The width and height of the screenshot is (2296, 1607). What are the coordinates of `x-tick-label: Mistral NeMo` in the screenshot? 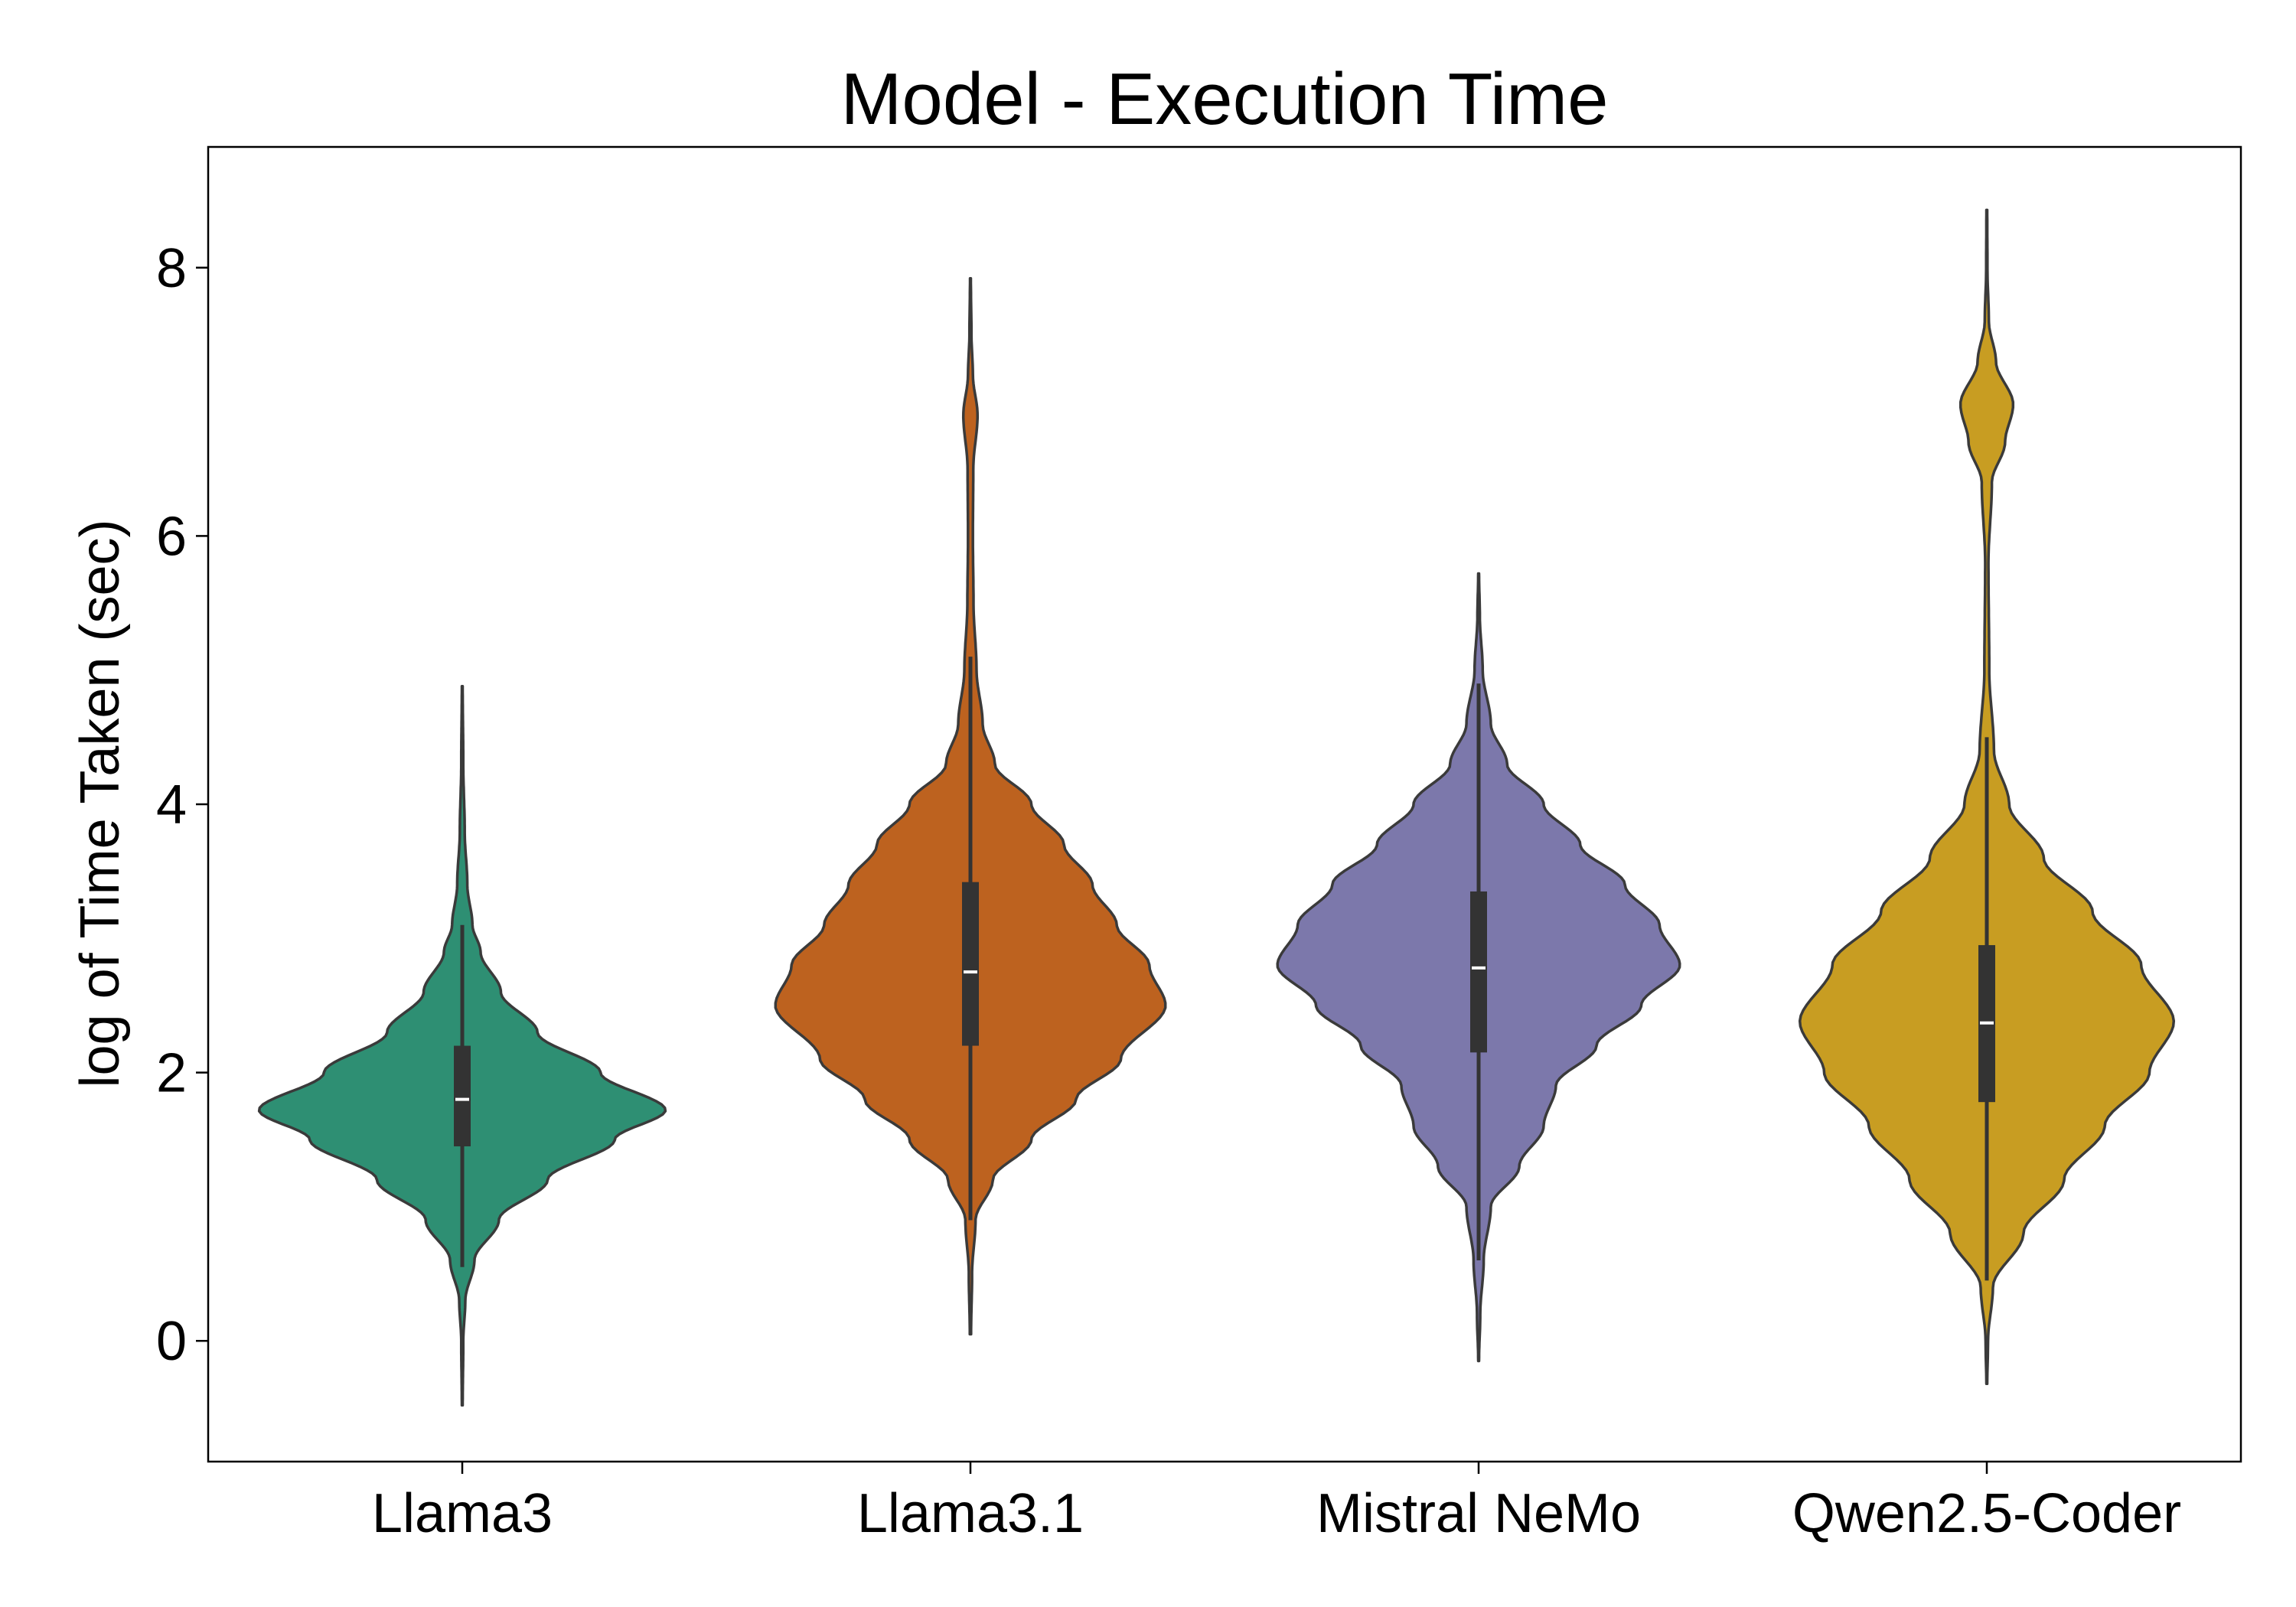 It's located at (1478, 1513).